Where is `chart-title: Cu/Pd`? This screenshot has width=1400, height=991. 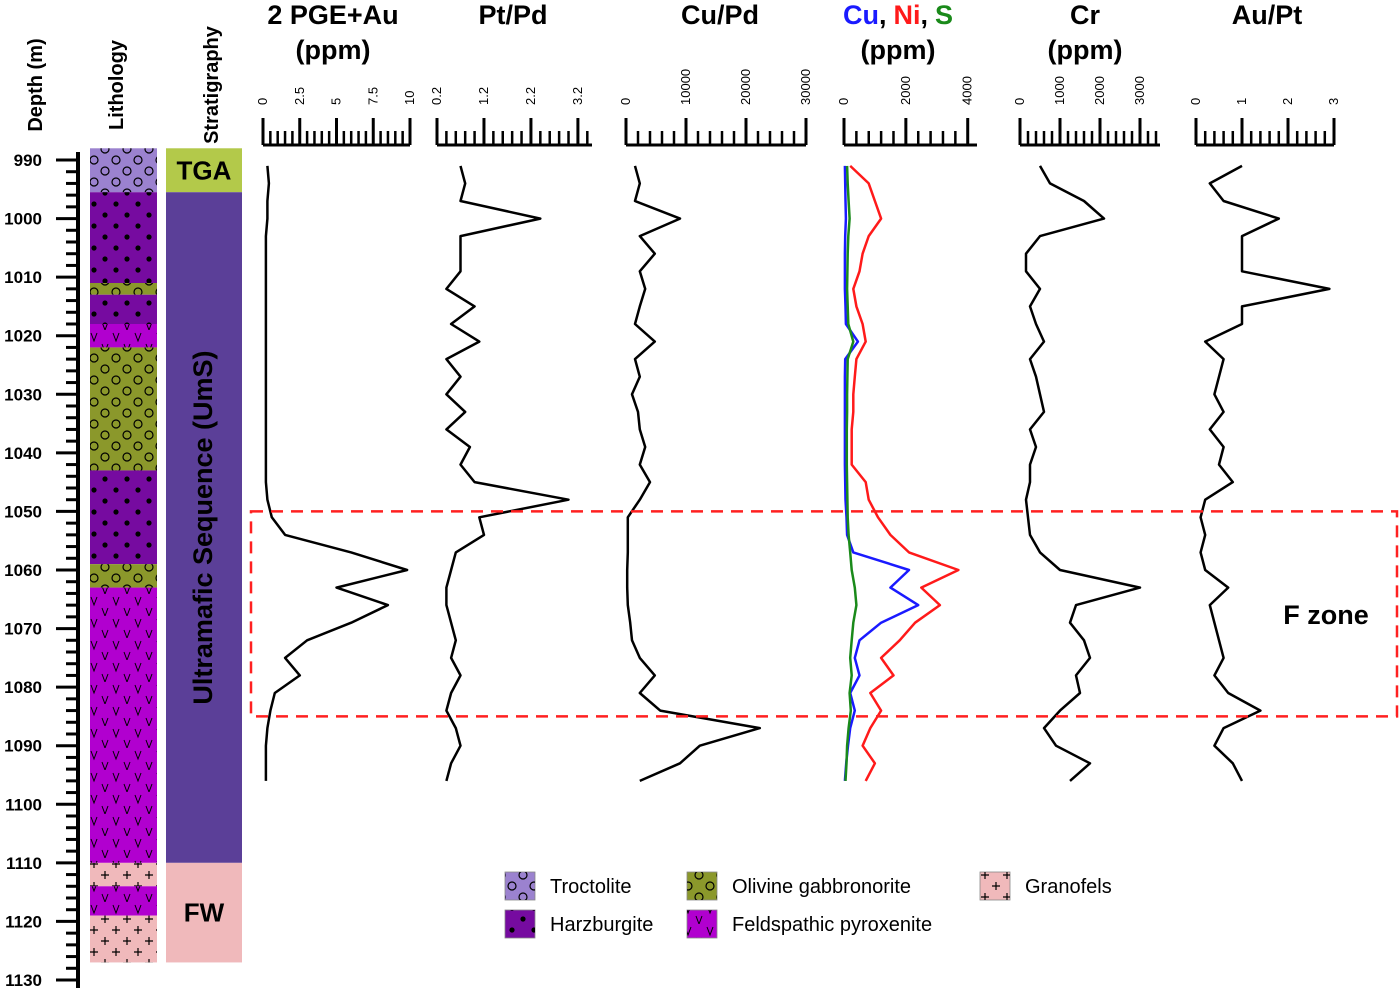 chart-title: Cu/Pd is located at coordinates (720, 15).